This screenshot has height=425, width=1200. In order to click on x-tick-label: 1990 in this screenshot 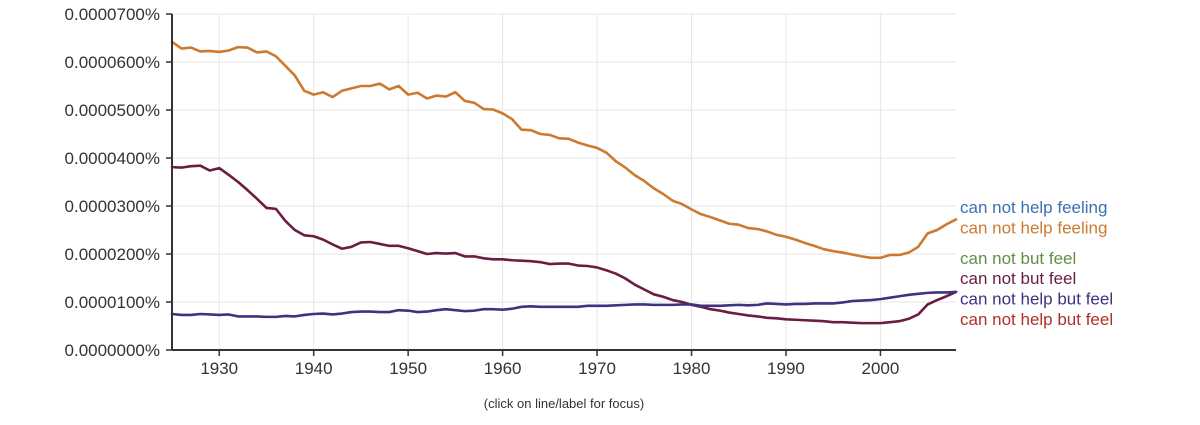, I will do `click(786, 368)`.